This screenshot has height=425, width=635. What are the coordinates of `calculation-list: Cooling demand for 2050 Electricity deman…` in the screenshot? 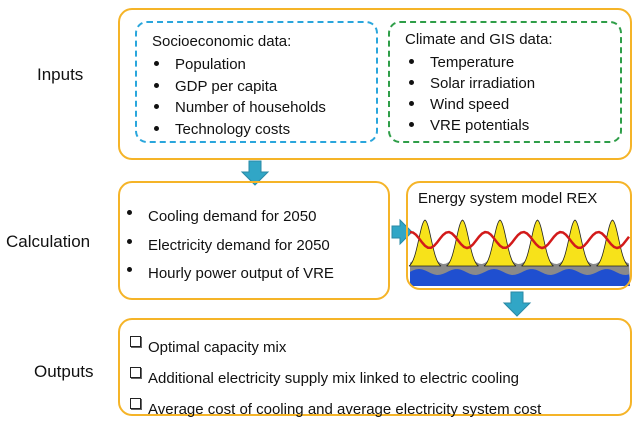 It's located at (230, 246).